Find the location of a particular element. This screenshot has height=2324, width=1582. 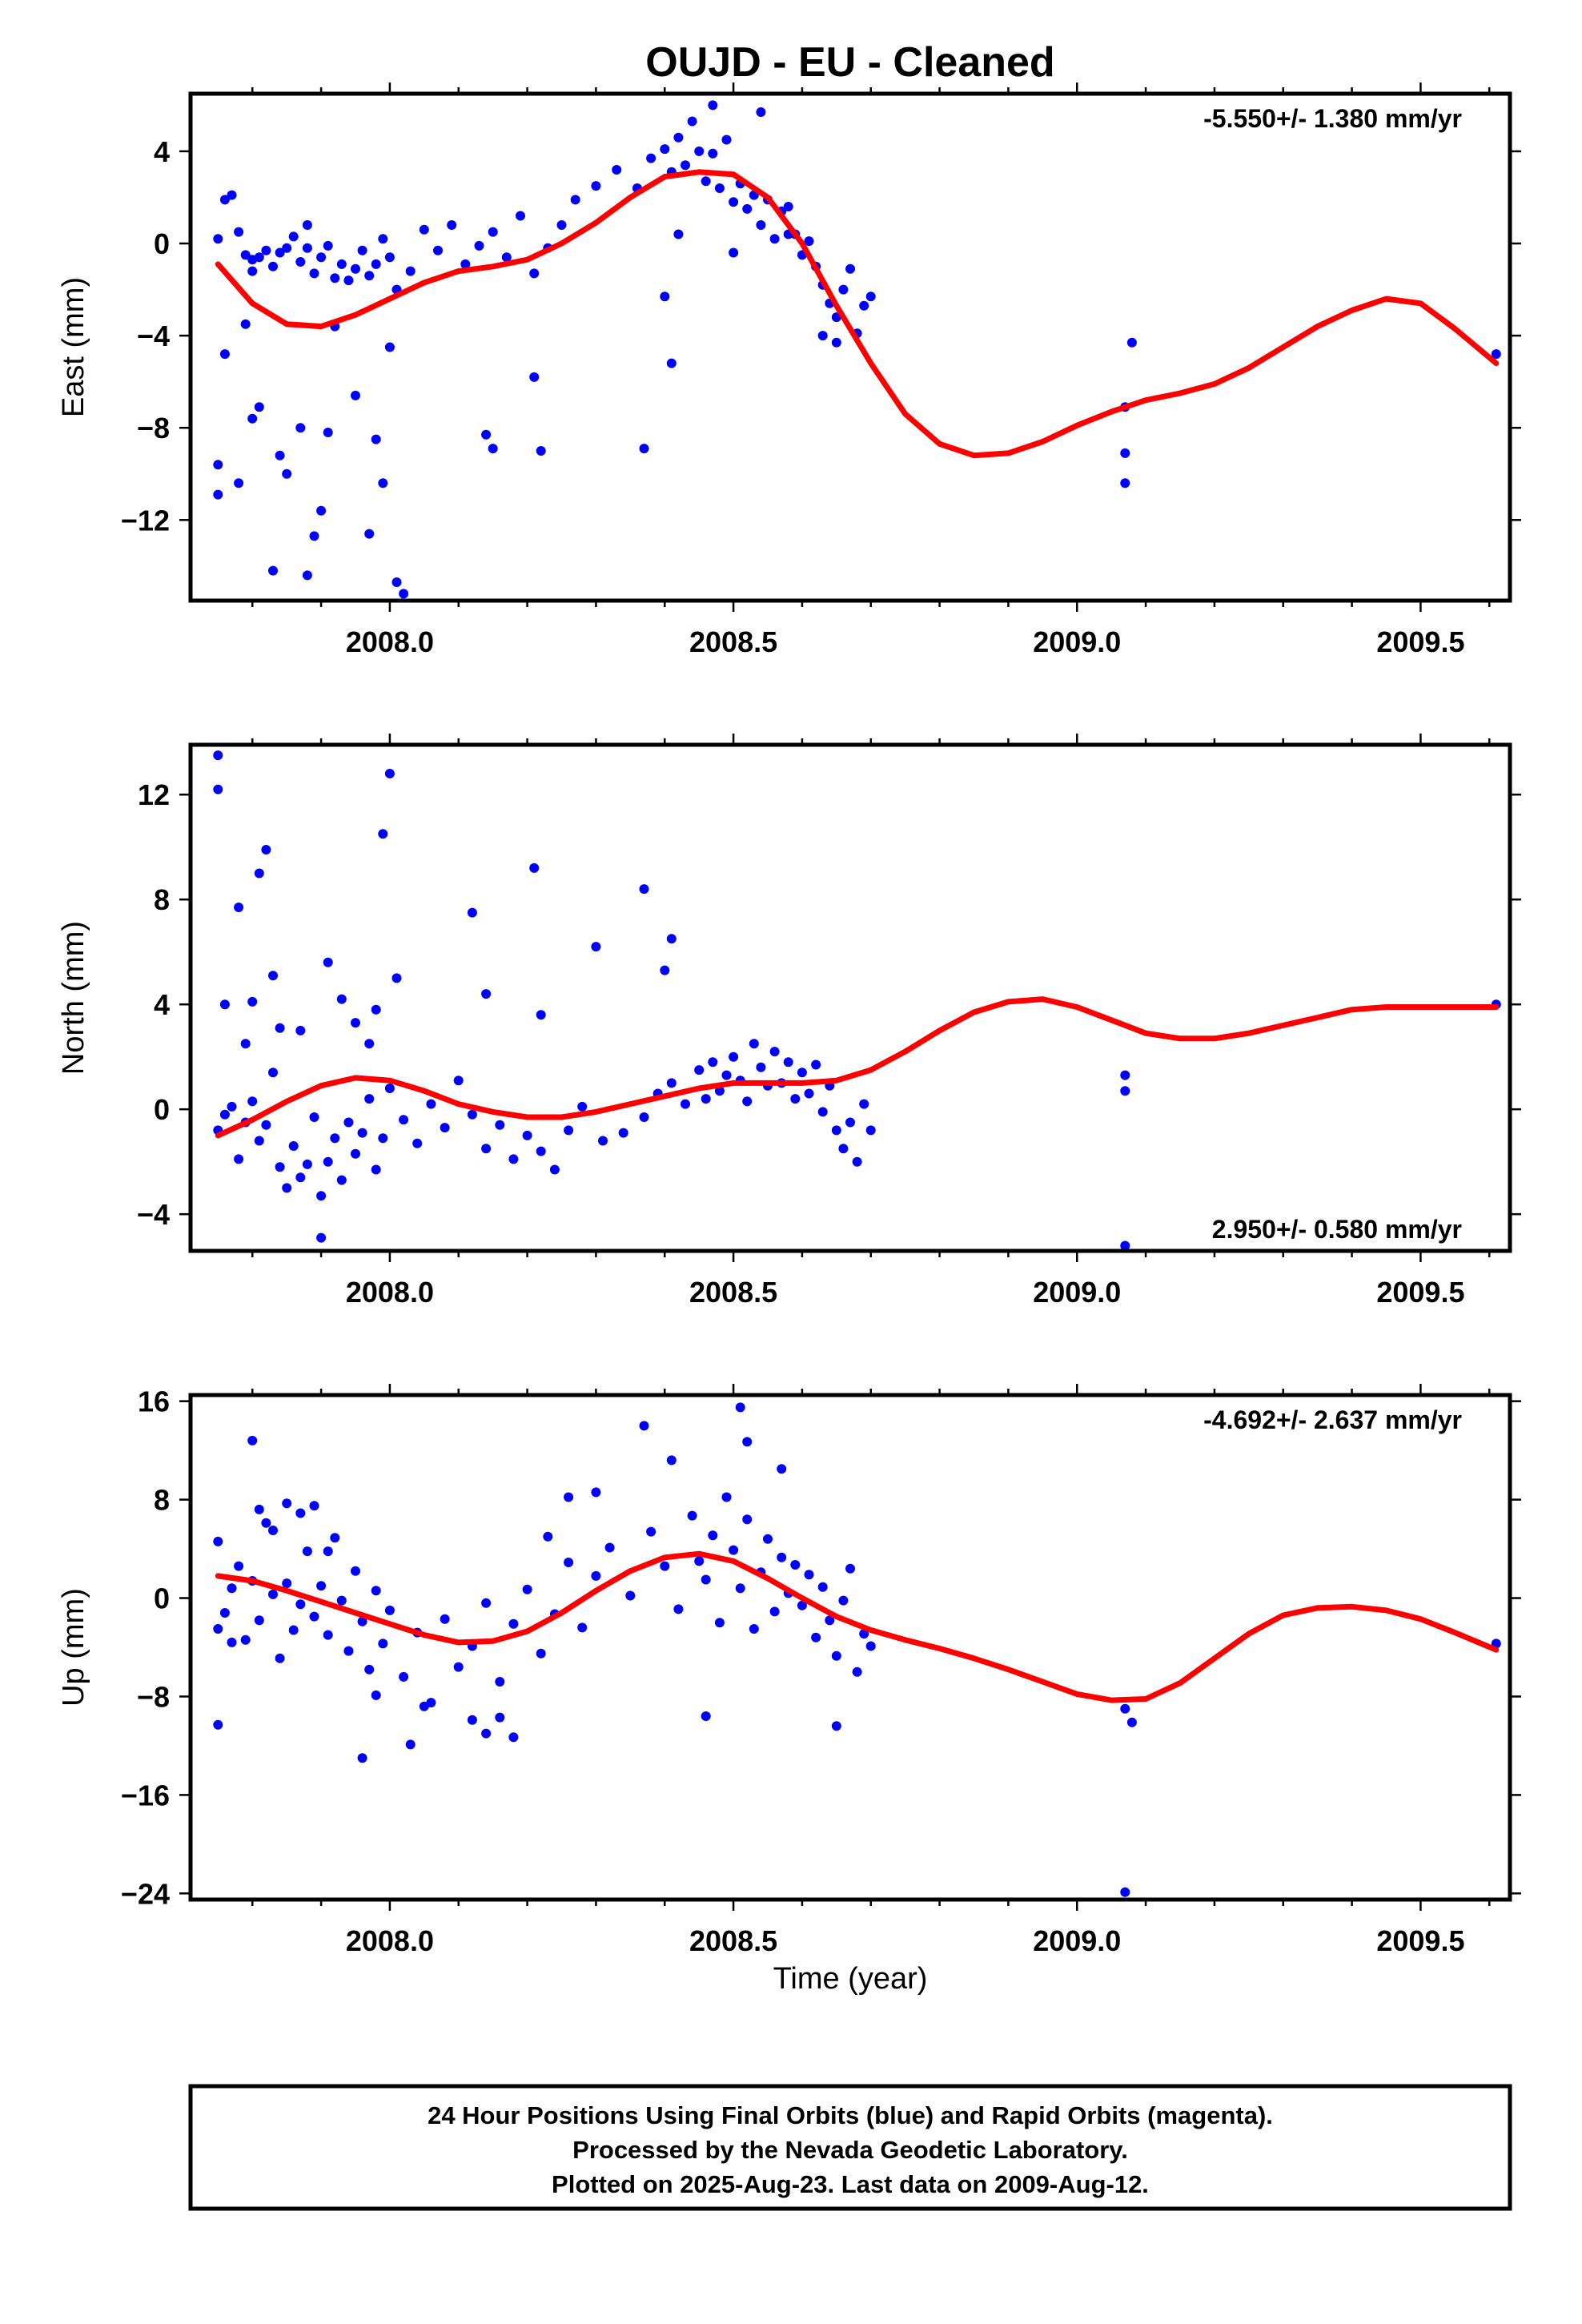

y-tick-label: 8 is located at coordinates (162, 899).